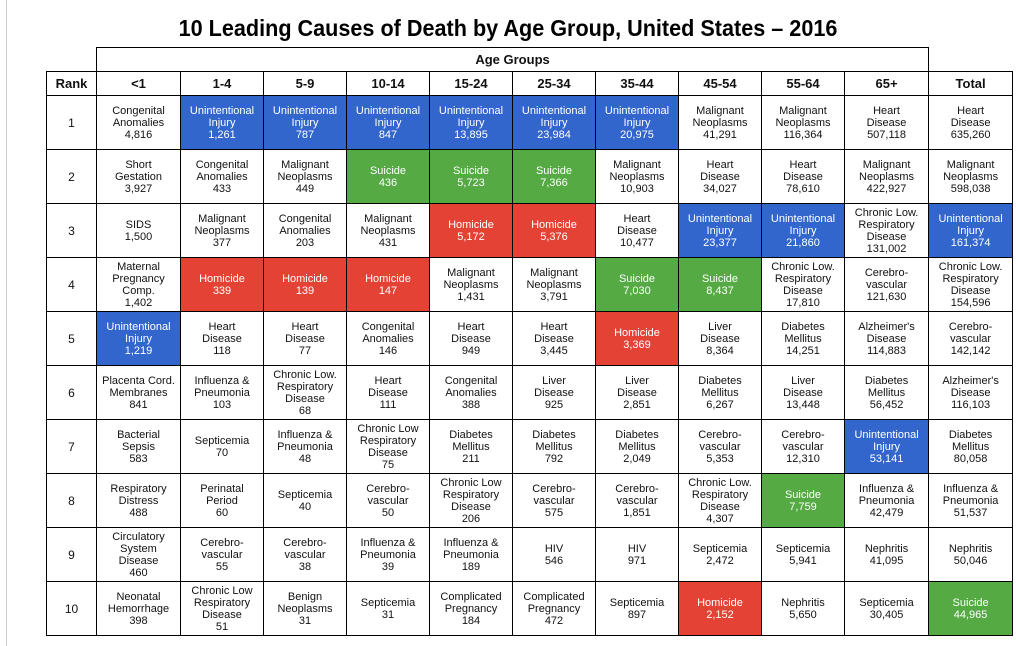  What do you see at coordinates (887, 123) in the screenshot?
I see `cause-cell-content: Heart Disease 507,118` at bounding box center [887, 123].